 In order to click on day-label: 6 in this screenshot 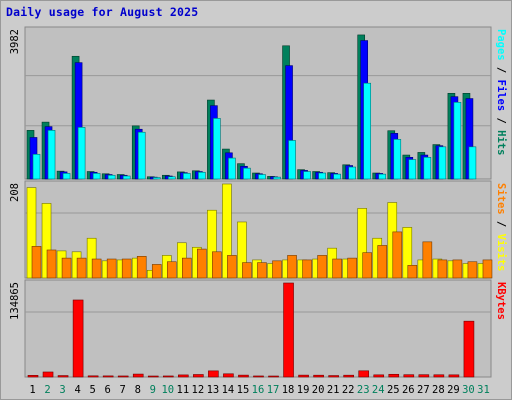, I will do `click(108, 390)`.